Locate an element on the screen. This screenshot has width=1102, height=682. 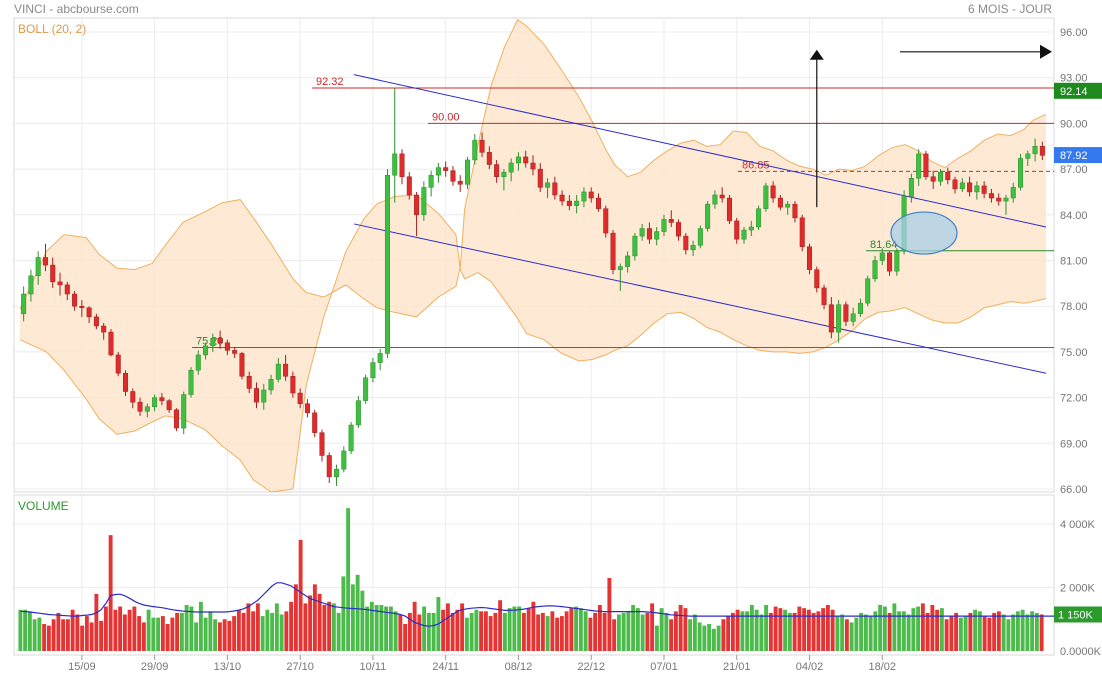
vertical-arrow-head is located at coordinates (816, 54).